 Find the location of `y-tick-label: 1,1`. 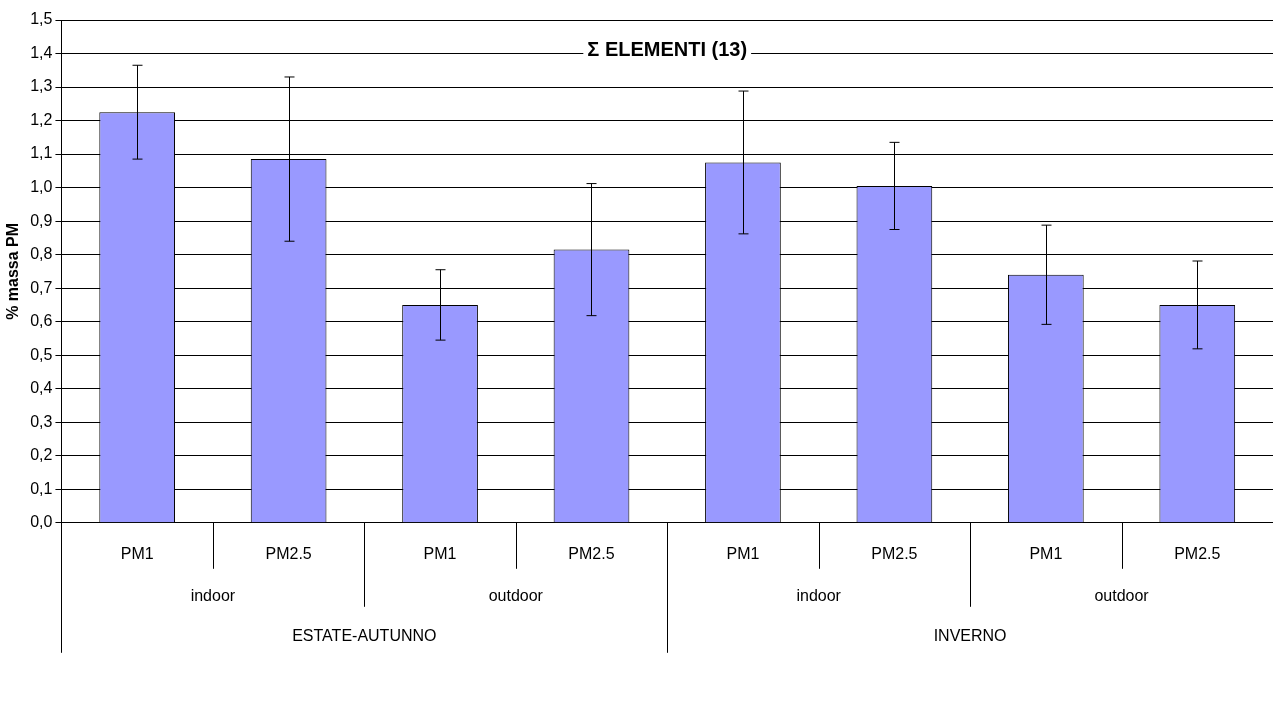

y-tick-label: 1,1 is located at coordinates (41, 153).